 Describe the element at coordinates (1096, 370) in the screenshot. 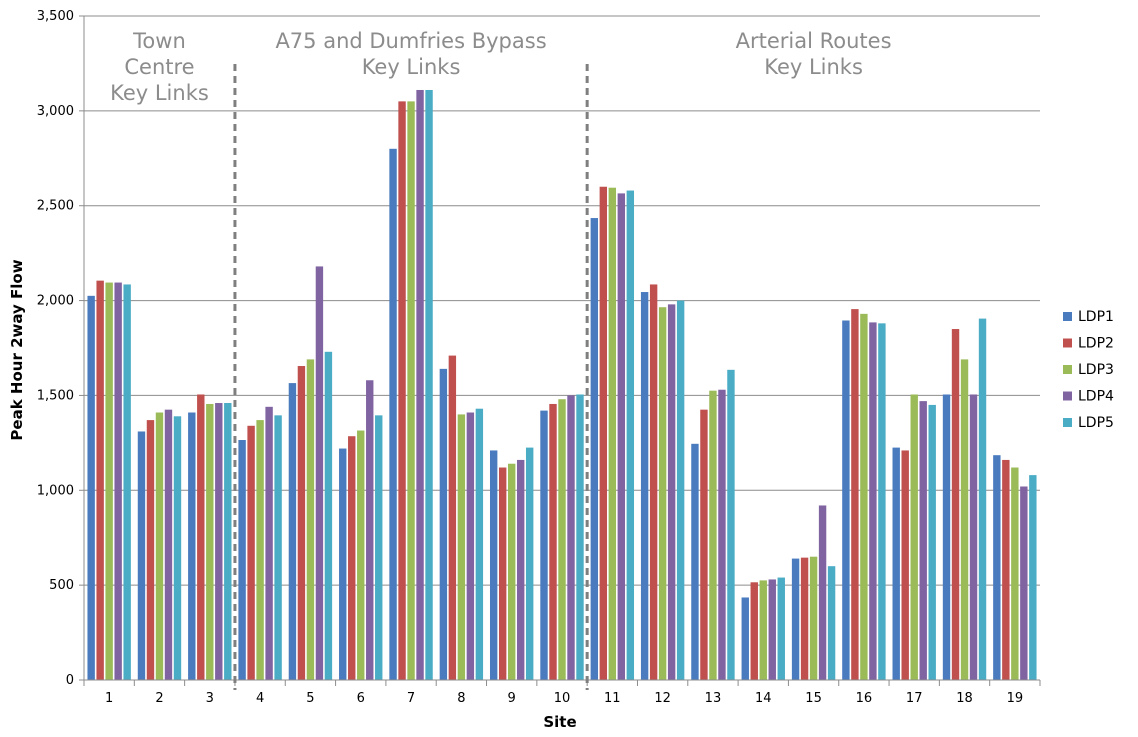

I see `legend-label-ldp3: LDP3` at that location.